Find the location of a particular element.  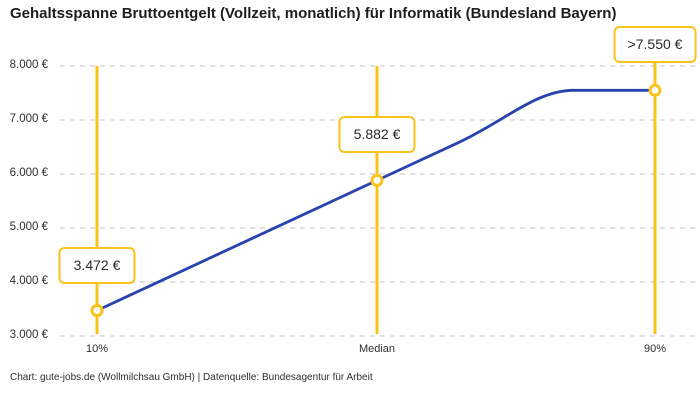

y-axis-tick-label: 4.000 € is located at coordinates (28, 281).